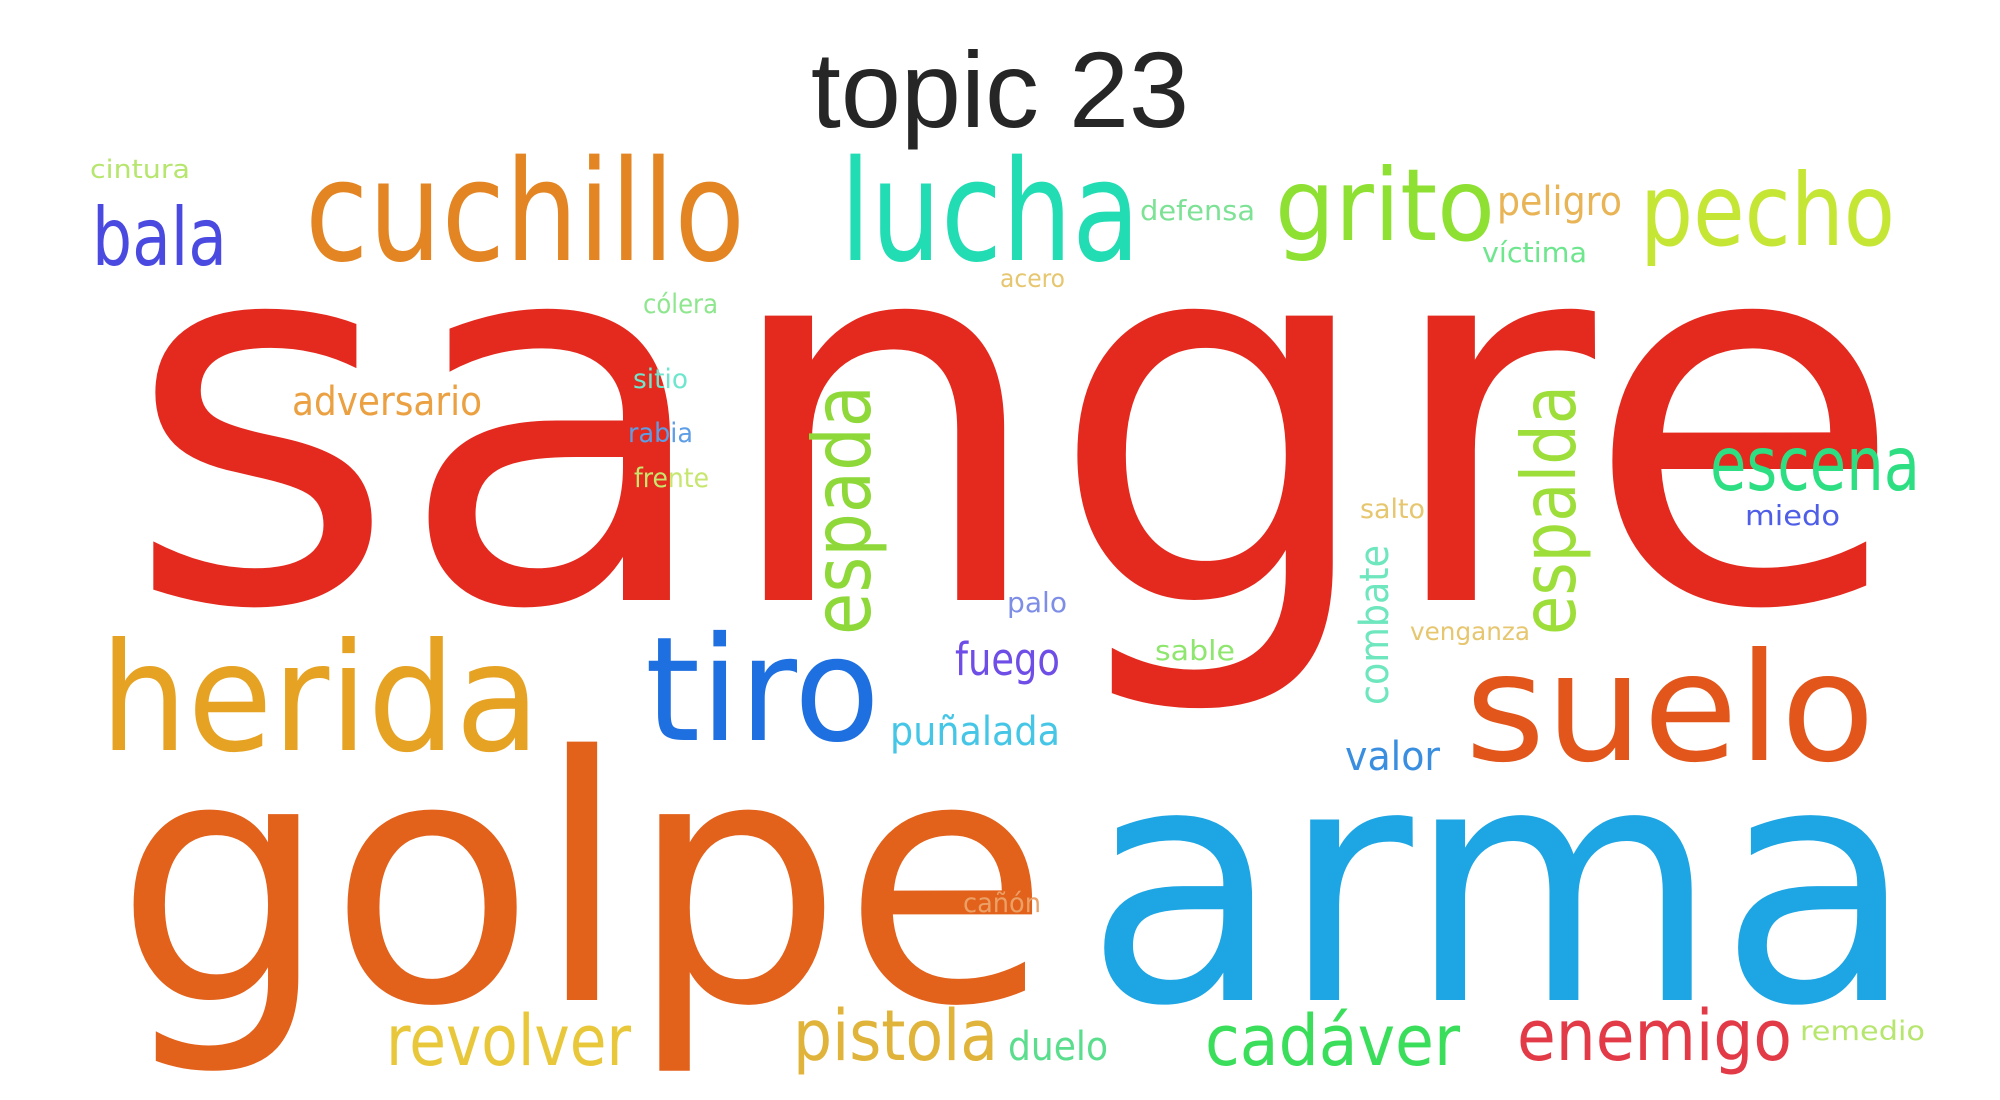 The height and width of the screenshot is (1100, 2000). What do you see at coordinates (1393, 757) in the screenshot?
I see `word-valor: valor` at bounding box center [1393, 757].